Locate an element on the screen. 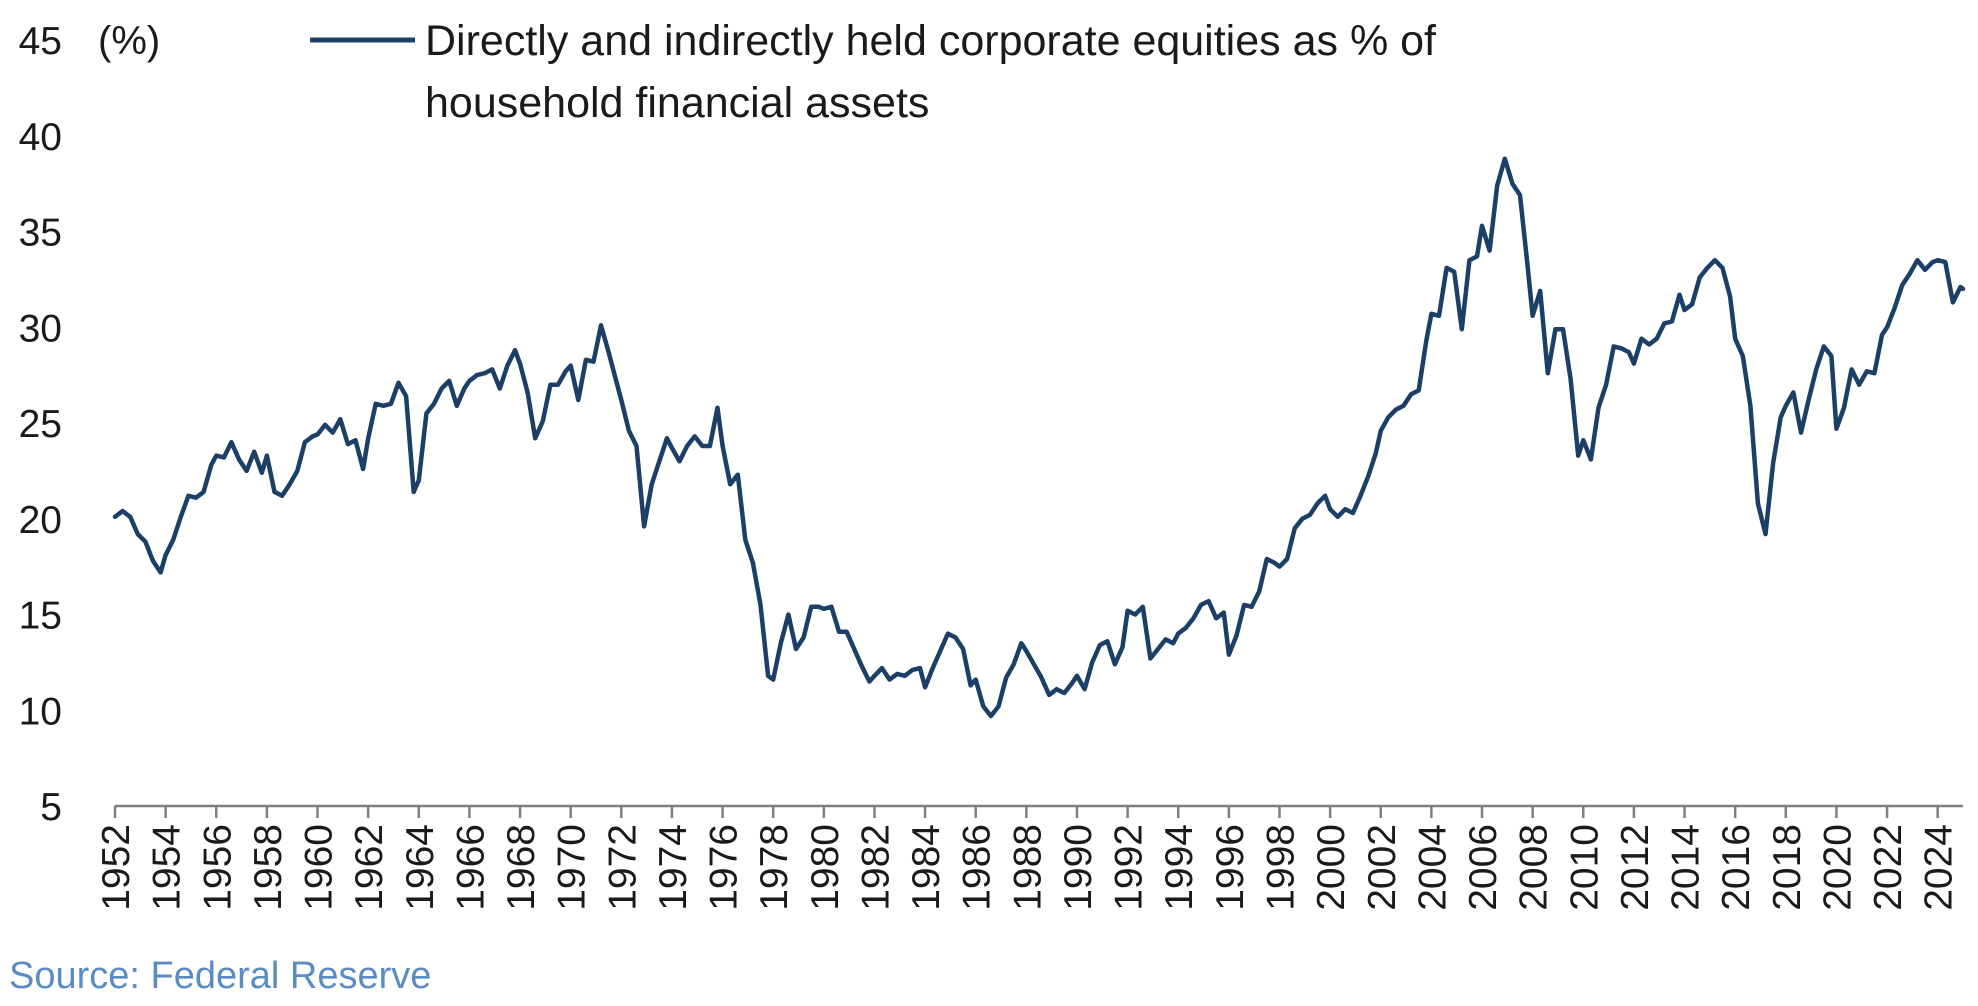  x-tick-label: 2022 is located at coordinates (1888, 867).